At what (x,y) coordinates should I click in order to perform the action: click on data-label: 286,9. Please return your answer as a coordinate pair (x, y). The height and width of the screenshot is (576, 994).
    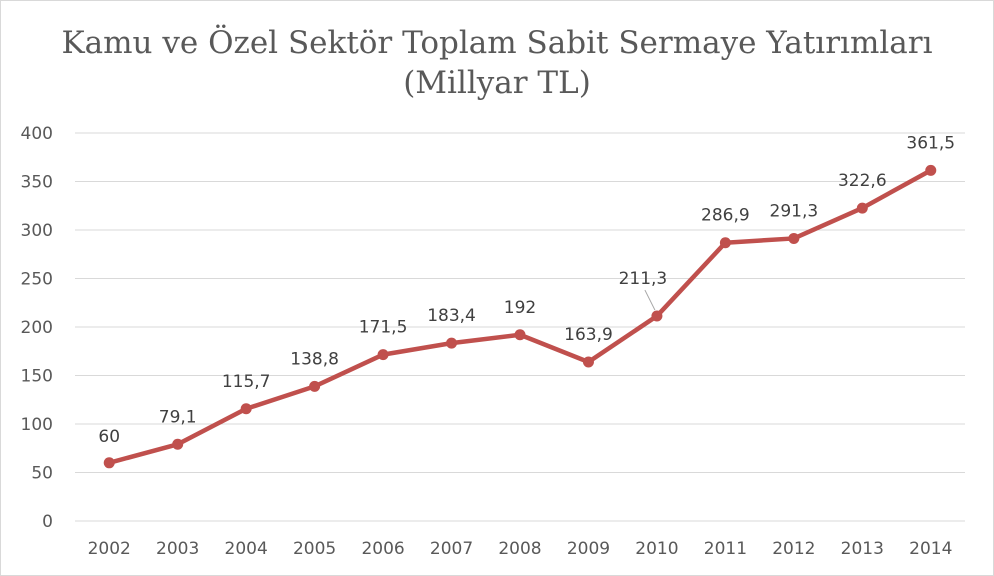
    Looking at the image, I should click on (725, 216).